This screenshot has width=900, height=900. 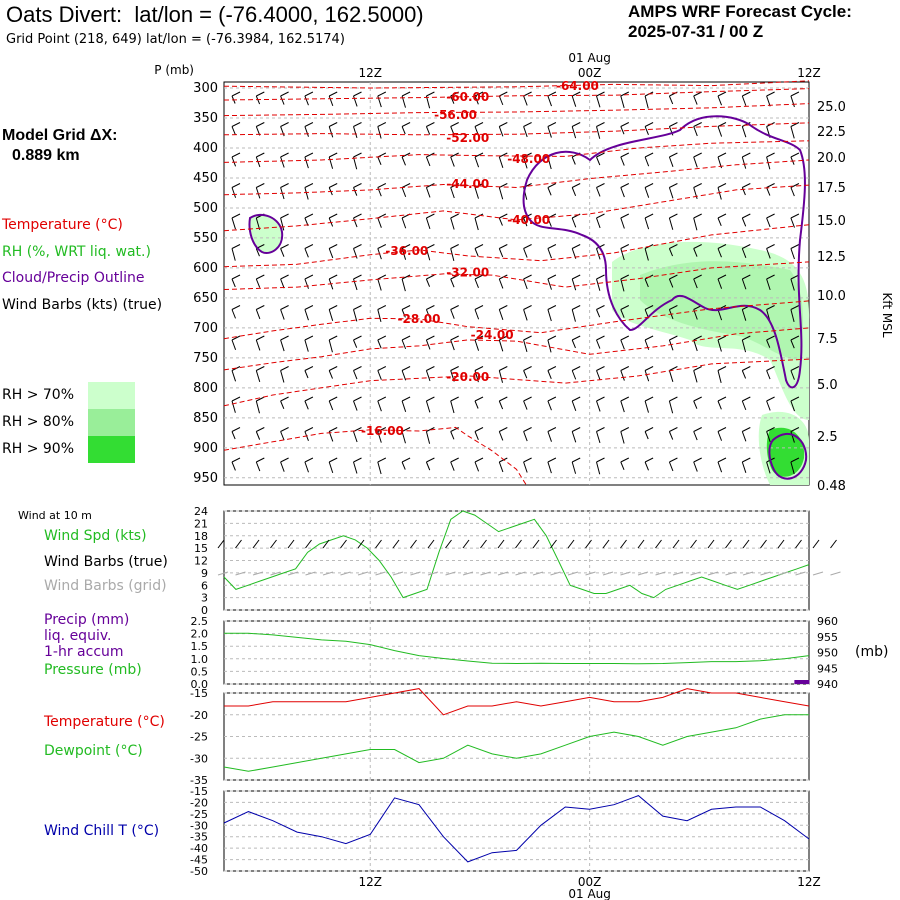 I want to click on pressure-tick-label: 450, so click(x=205, y=178).